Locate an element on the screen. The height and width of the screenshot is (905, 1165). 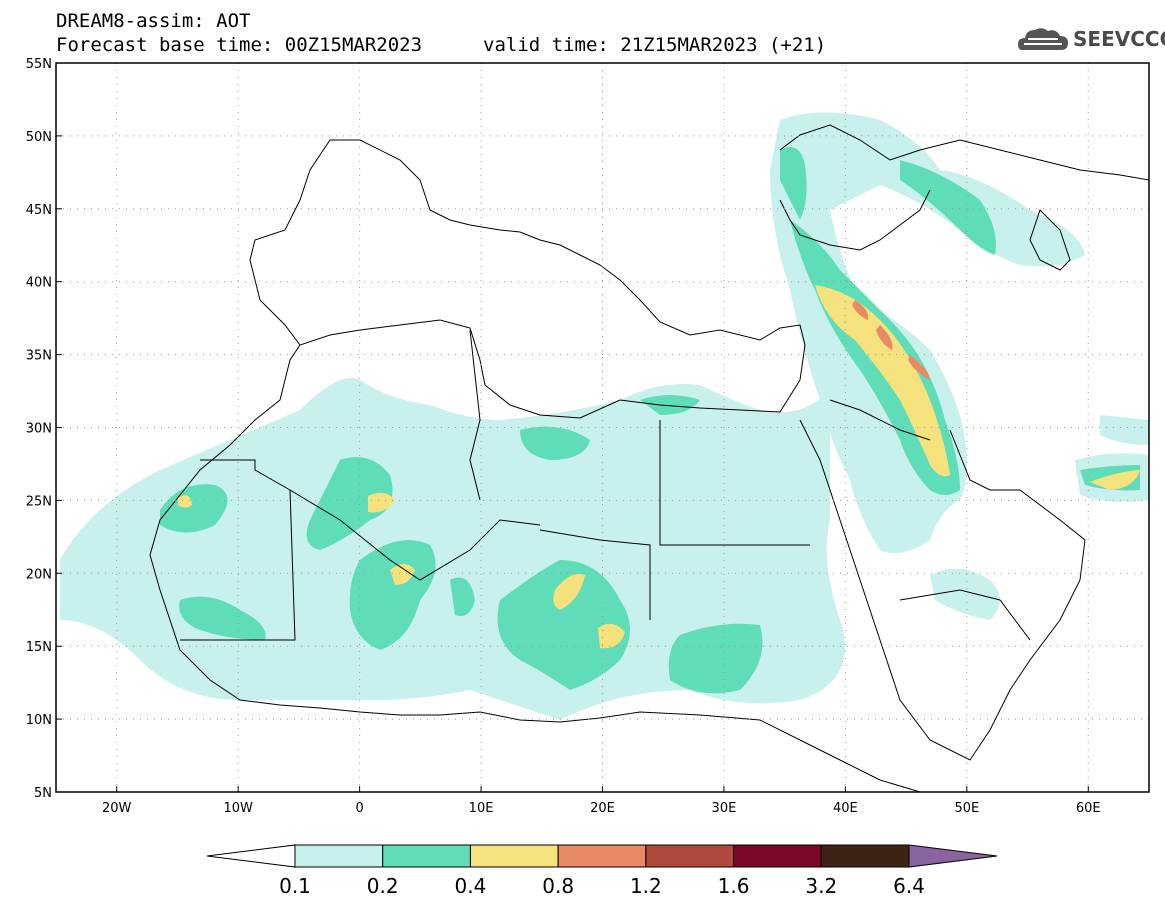
lon-tick-label: 30E is located at coordinates (724, 808).